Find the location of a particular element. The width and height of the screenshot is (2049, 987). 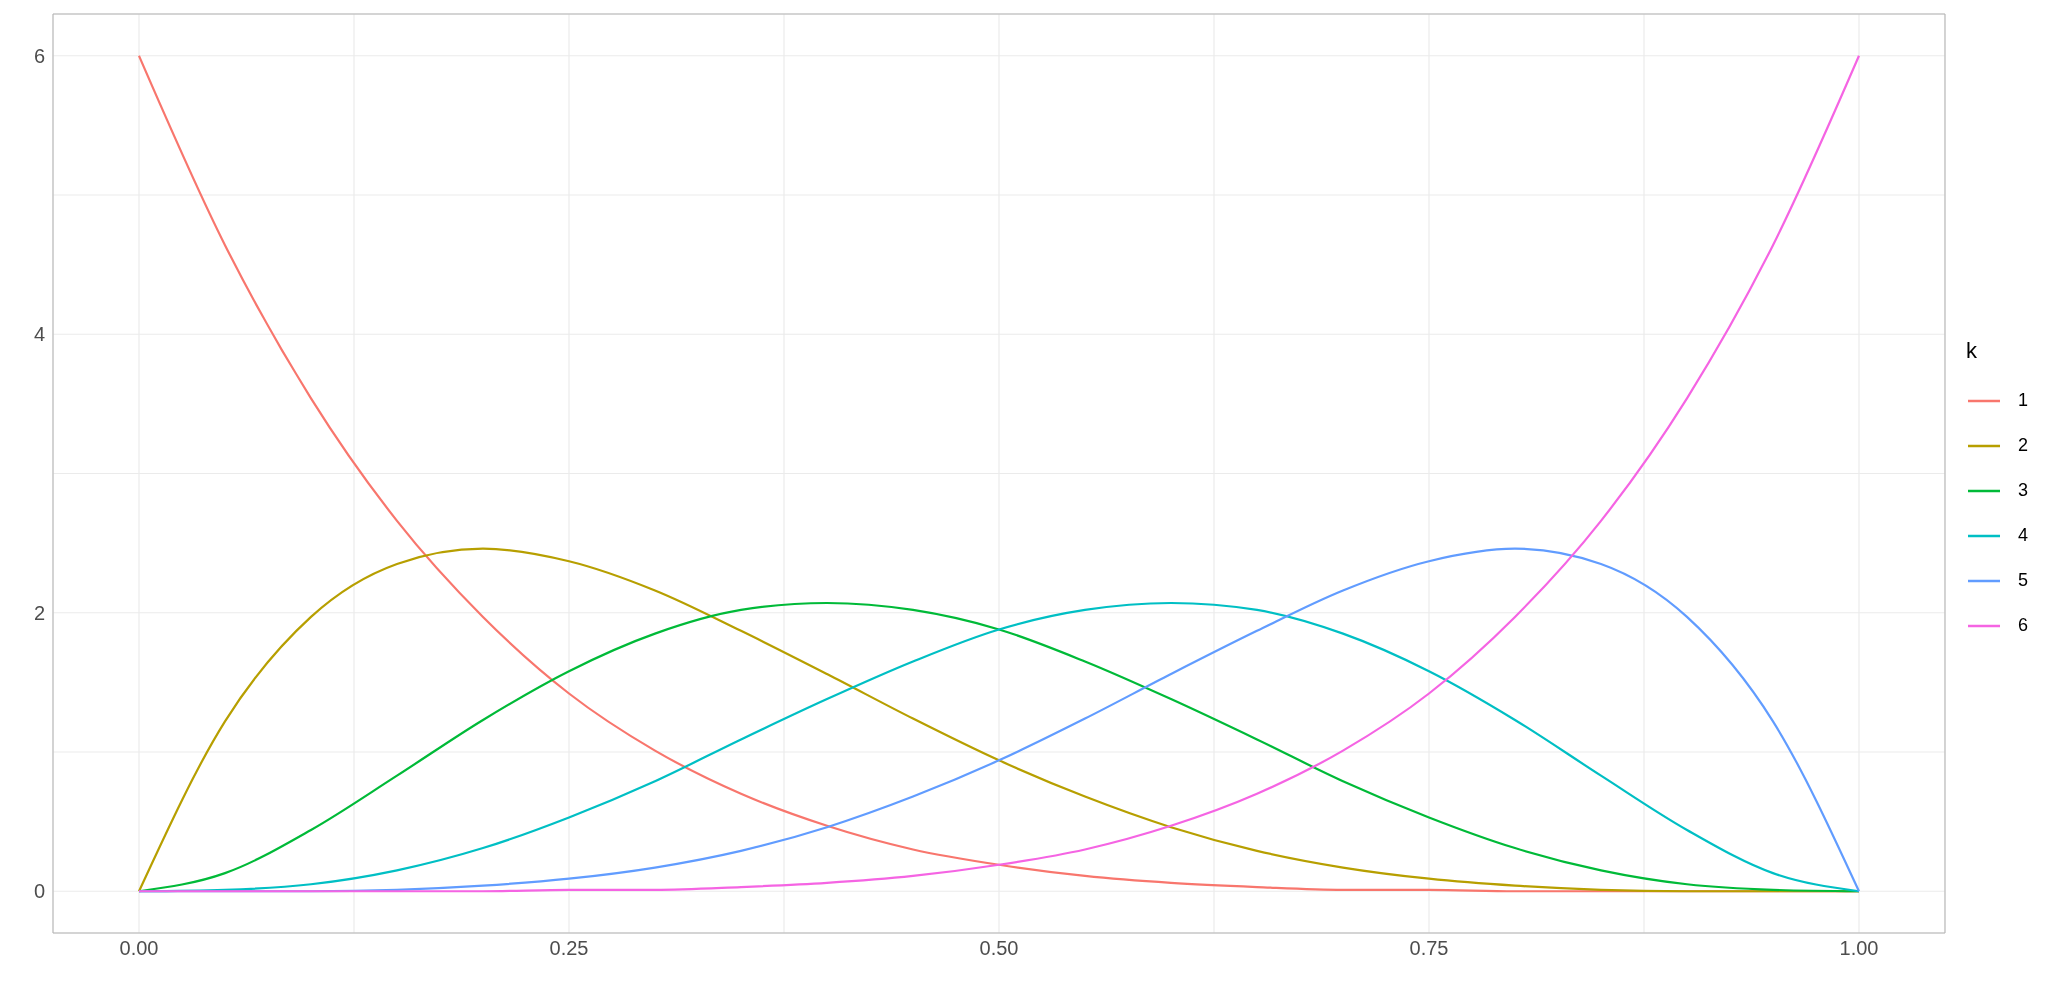

legend-title: k is located at coordinates (1971, 351).